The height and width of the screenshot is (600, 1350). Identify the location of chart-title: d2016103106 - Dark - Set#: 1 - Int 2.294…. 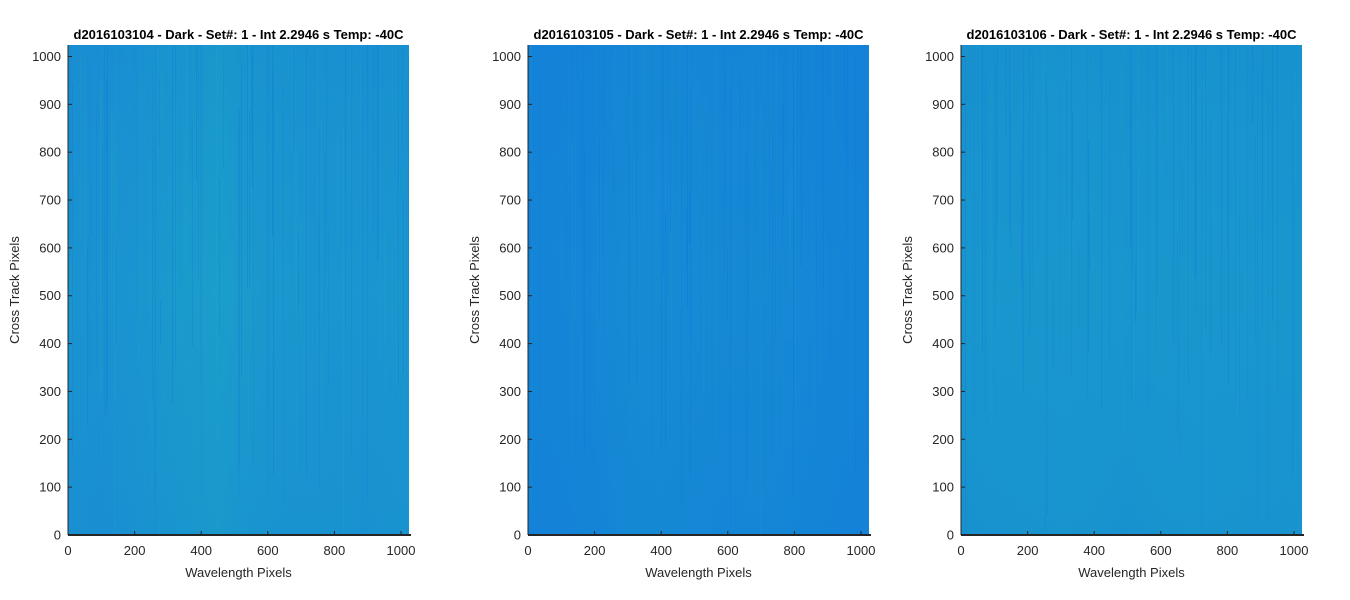
(1132, 34).